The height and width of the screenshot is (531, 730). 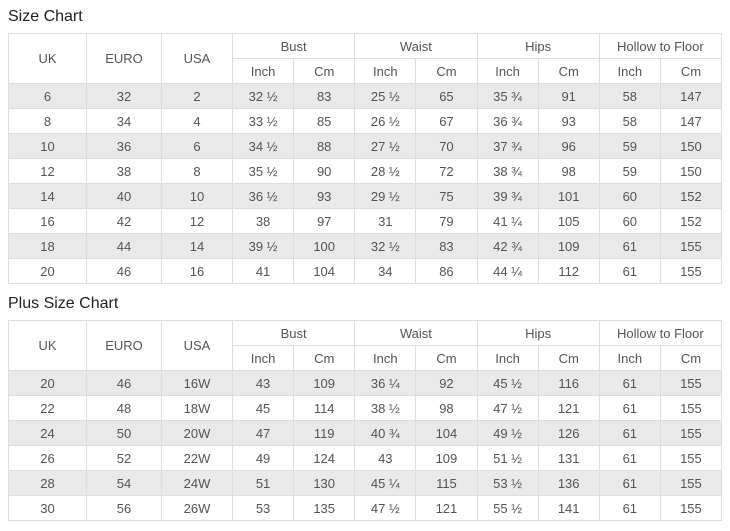 What do you see at coordinates (568, 433) in the screenshot?
I see `table-cell: 126` at bounding box center [568, 433].